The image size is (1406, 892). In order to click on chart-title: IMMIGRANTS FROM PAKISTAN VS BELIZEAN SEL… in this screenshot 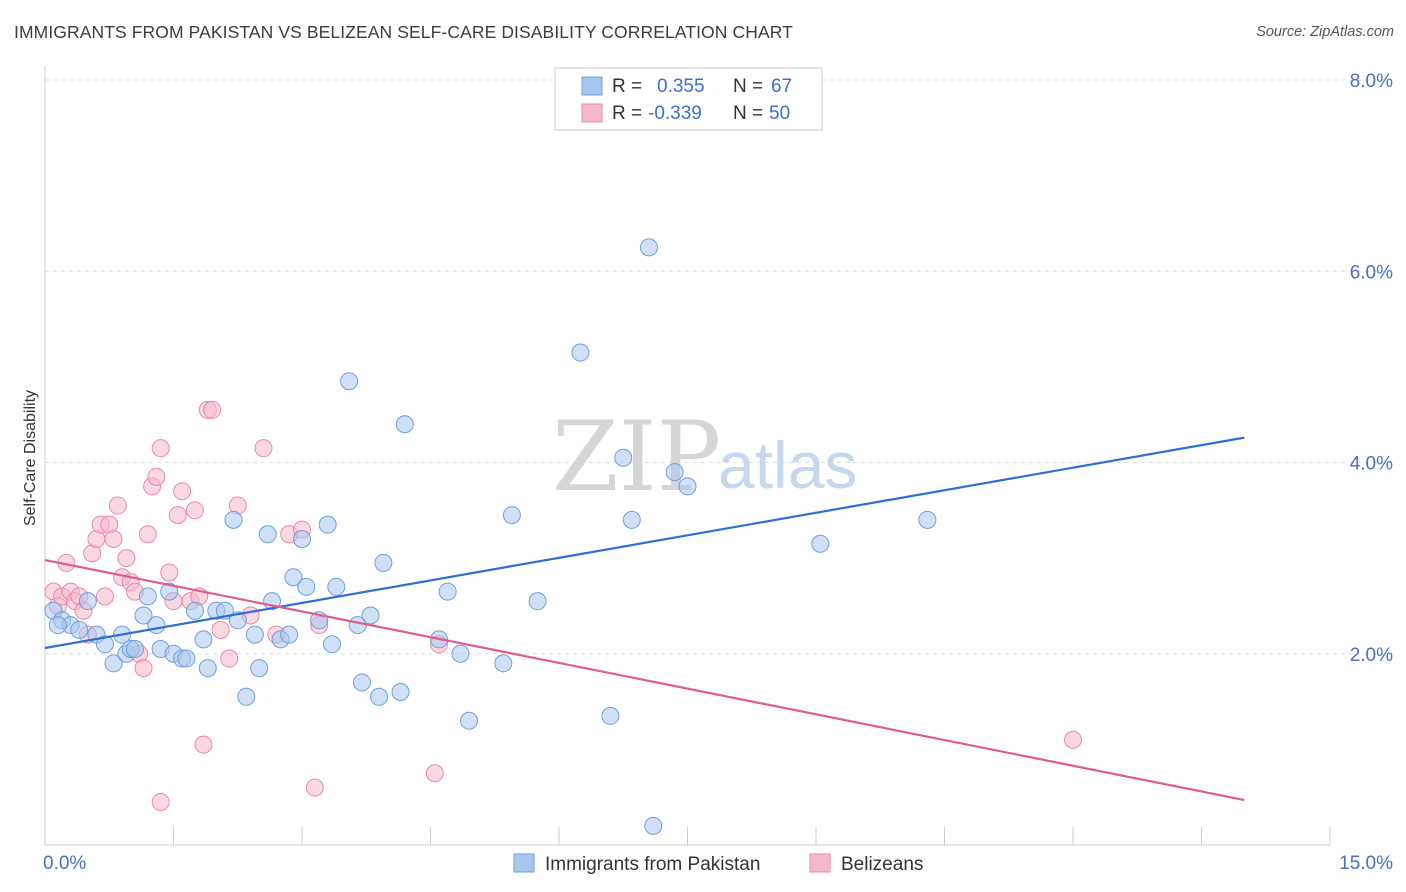, I will do `click(403, 32)`.